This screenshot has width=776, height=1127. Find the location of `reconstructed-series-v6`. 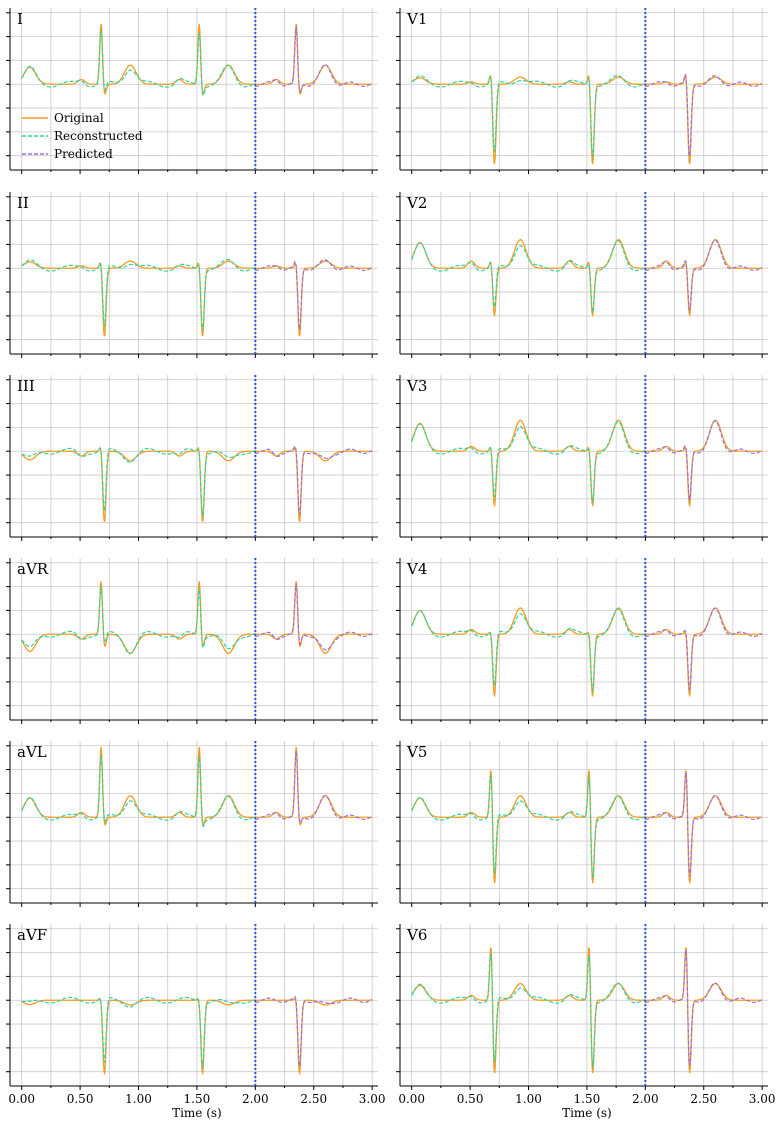

reconstructed-series-v6 is located at coordinates (528, 1009).